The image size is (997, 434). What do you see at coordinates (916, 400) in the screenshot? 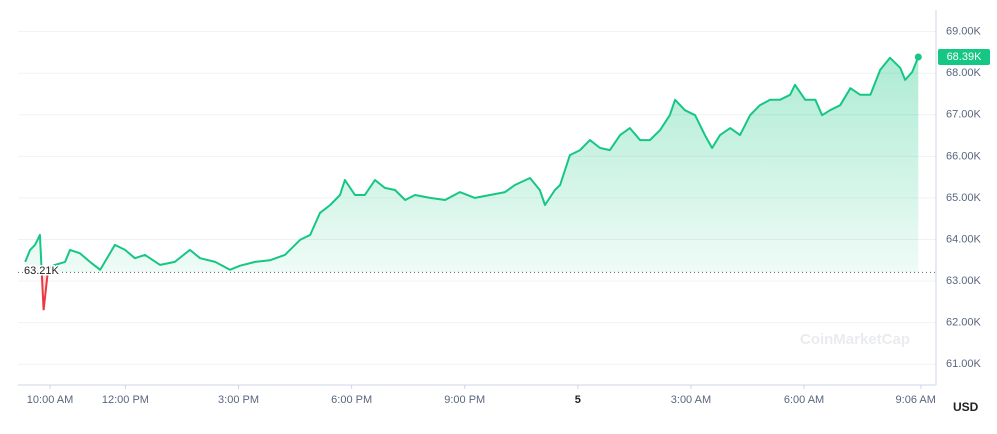
I see `x-tick-label: 9:06 AM` at bounding box center [916, 400].